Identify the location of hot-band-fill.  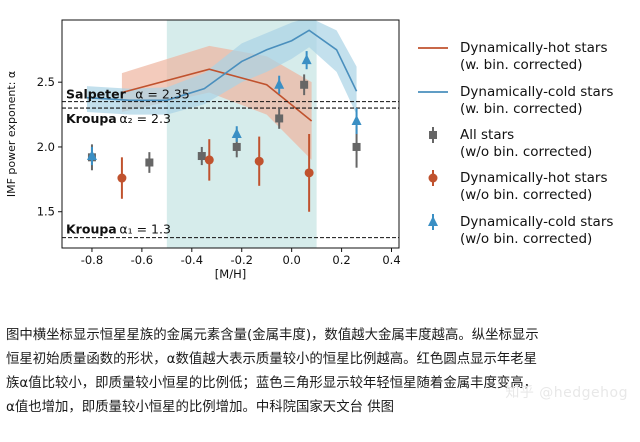
(216, 102).